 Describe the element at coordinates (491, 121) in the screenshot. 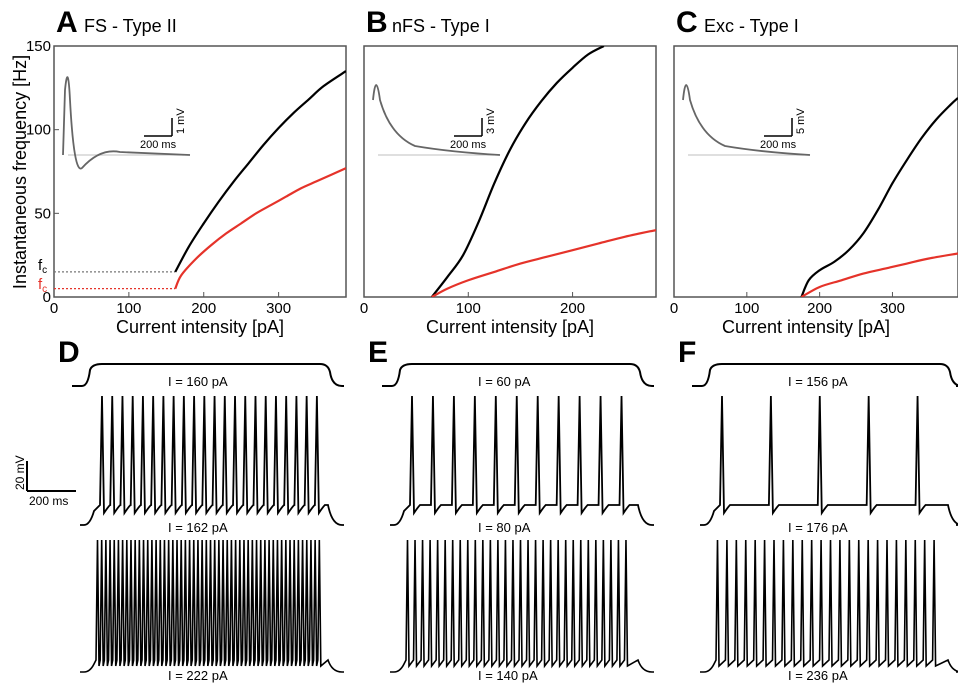

I see `inset-scale-y-label: 3 mV` at that location.